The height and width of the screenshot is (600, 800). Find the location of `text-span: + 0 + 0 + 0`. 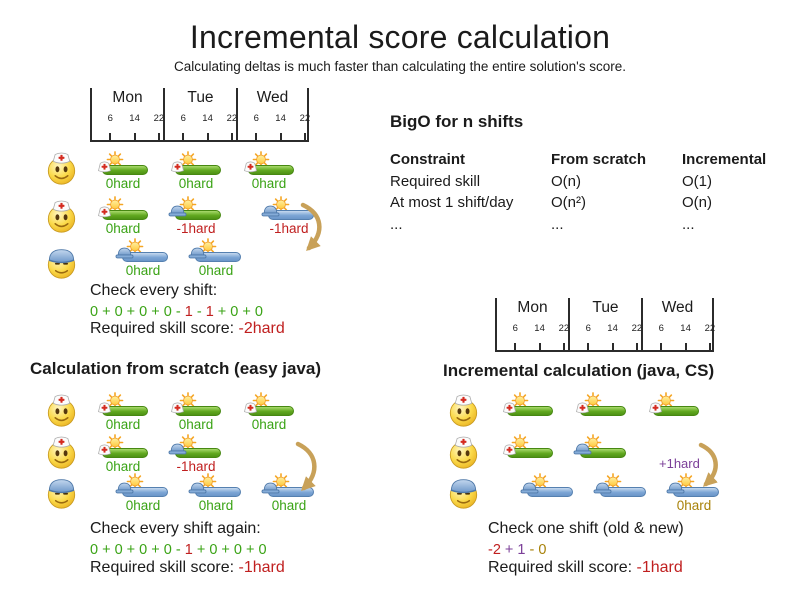

text-span: + 0 + 0 + 0 is located at coordinates (229, 550).